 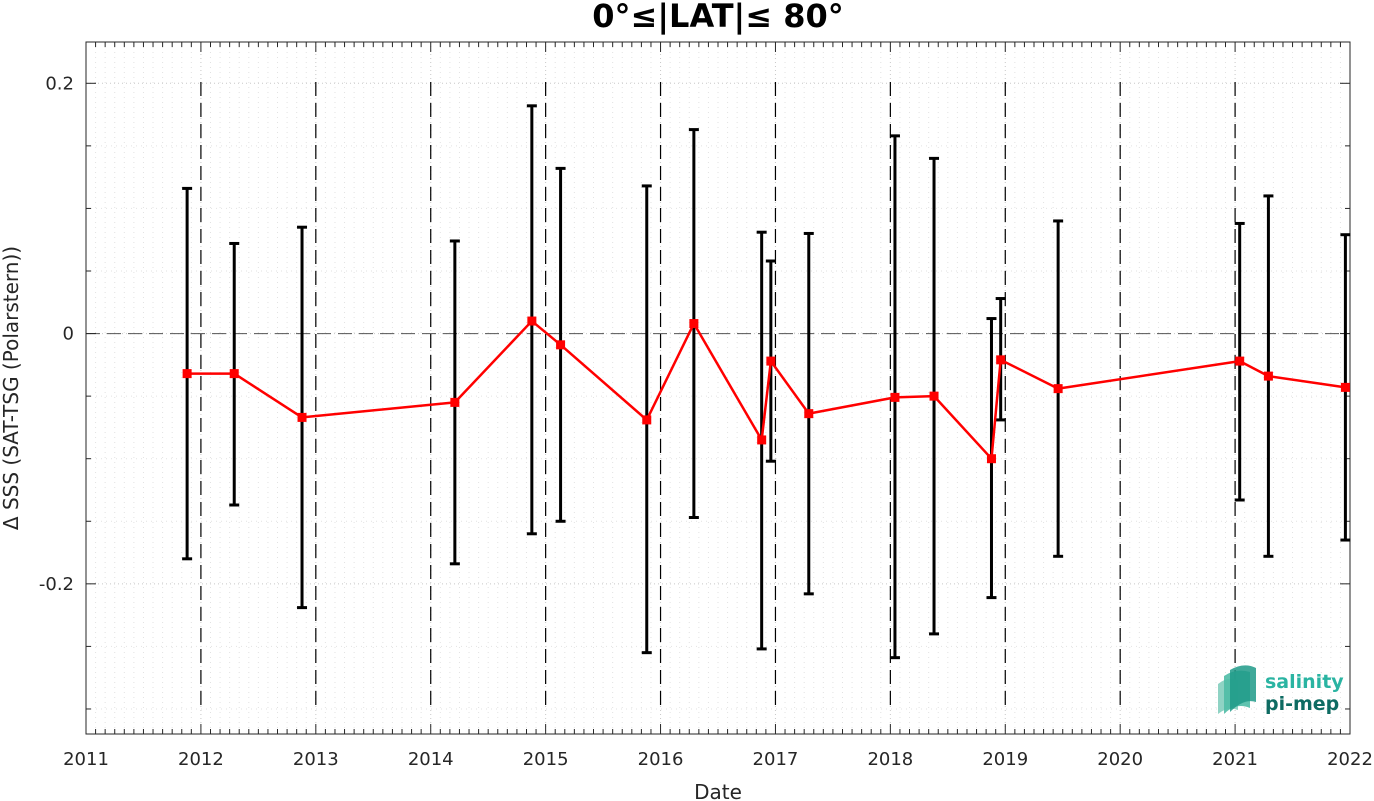 What do you see at coordinates (201, 759) in the screenshot?
I see `x-tick-label: 2012` at bounding box center [201, 759].